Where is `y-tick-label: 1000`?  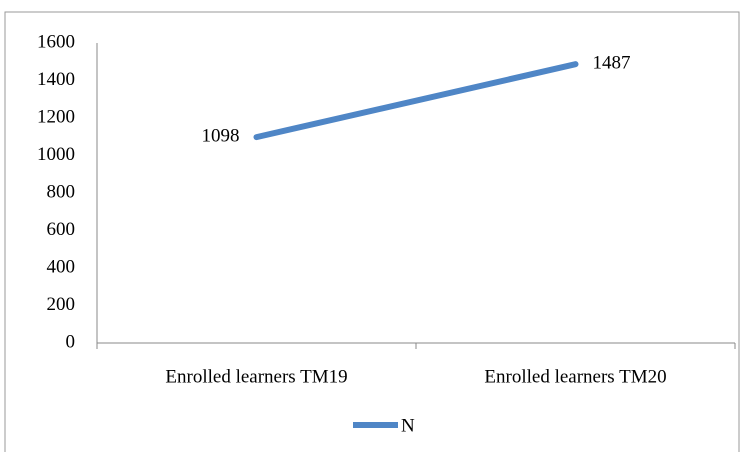
y-tick-label: 1000 is located at coordinates (56, 154).